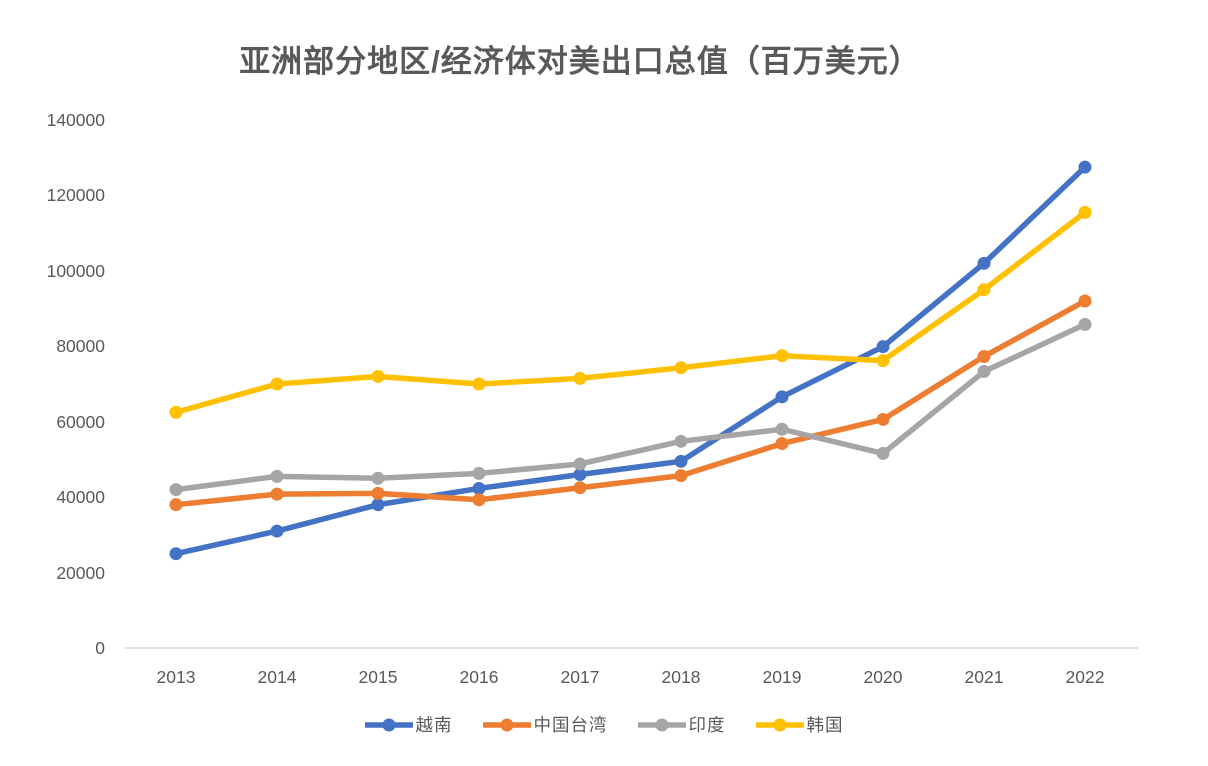  I want to click on x-tick-label: 2016, so click(479, 677).